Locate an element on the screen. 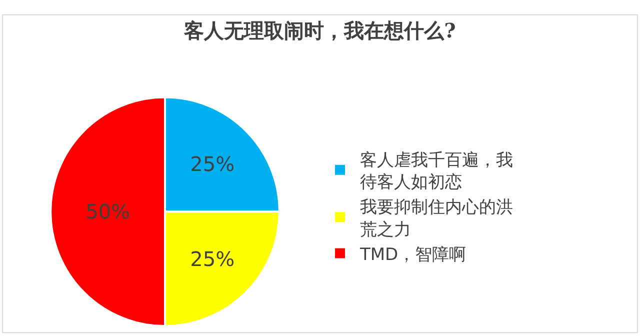  legend-label: 客人虐我千百遍，我待客人如初恋 is located at coordinates (436, 171).